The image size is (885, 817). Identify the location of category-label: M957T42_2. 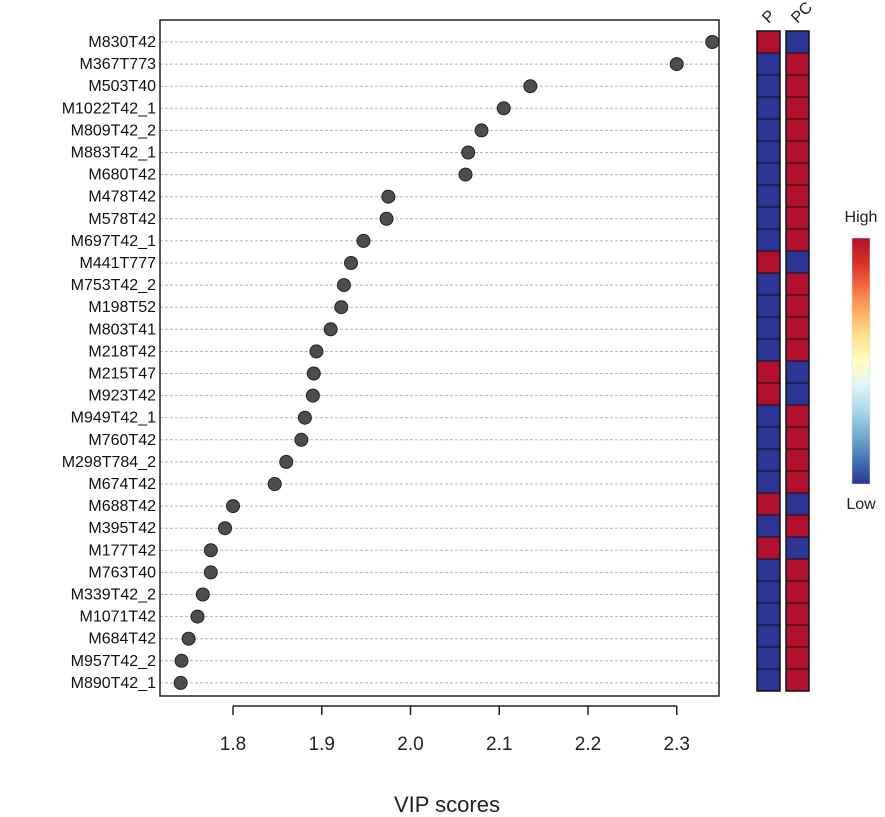
(113, 661).